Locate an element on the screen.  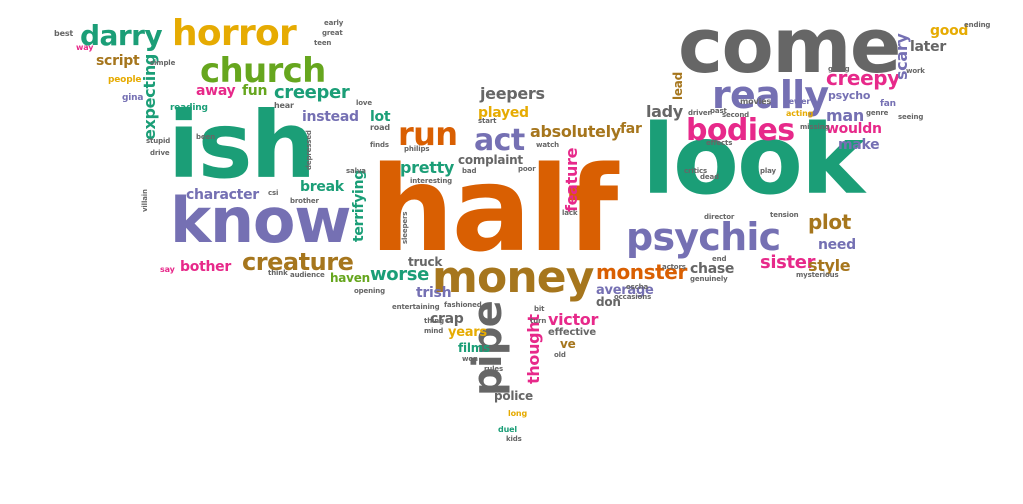
word-duel: duel is located at coordinates (507, 429).